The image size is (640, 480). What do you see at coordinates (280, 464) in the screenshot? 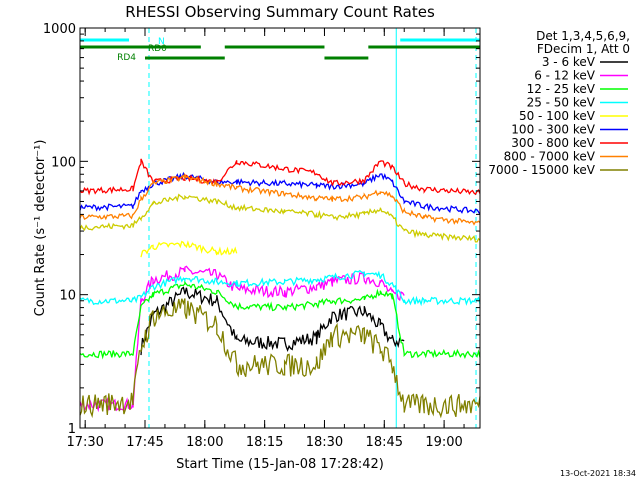
I see `x-axis-label: Start Time (15-Jan-08 17:28:42)` at bounding box center [280, 464].